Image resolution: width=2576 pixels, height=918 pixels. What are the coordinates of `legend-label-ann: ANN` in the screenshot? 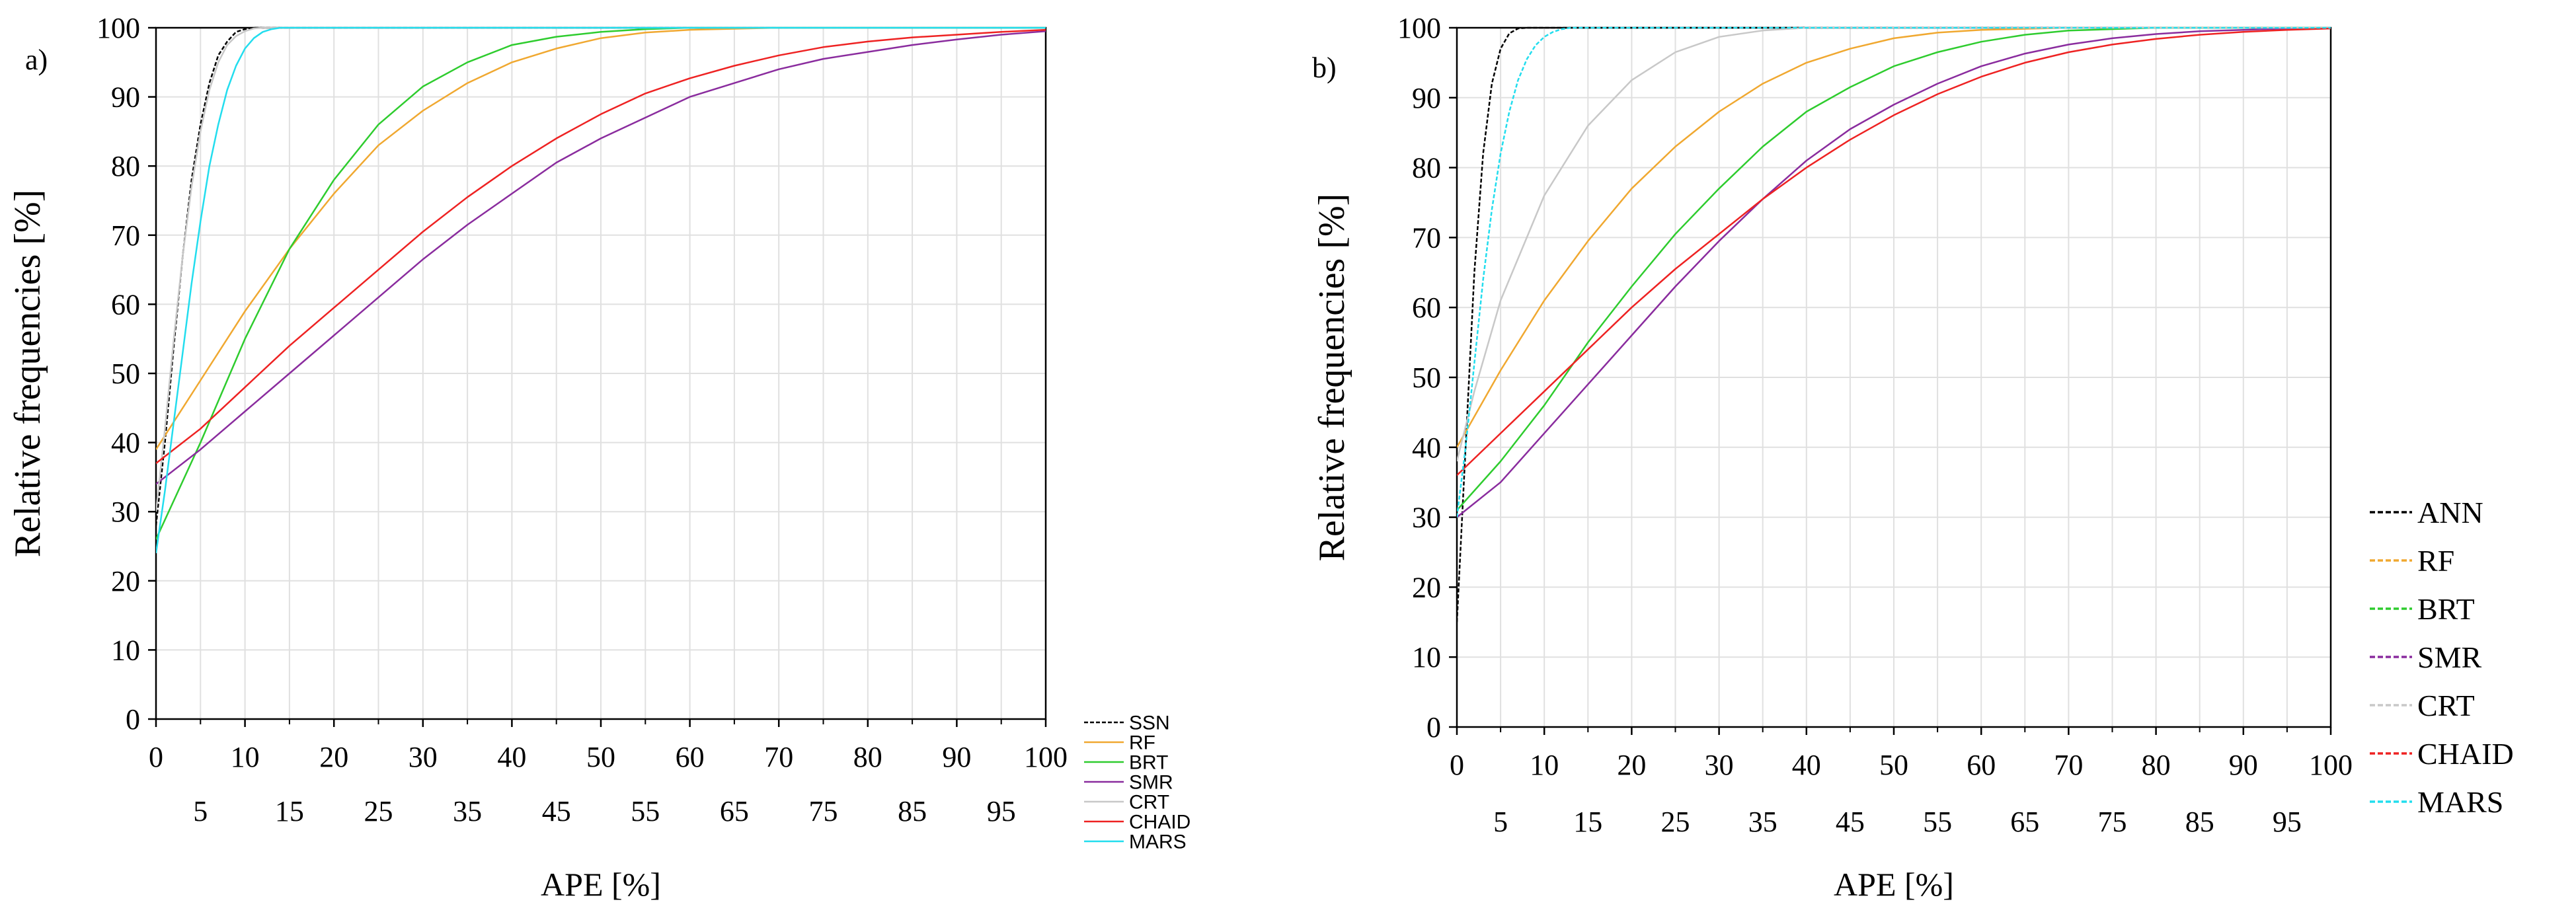 It's located at (2450, 512).